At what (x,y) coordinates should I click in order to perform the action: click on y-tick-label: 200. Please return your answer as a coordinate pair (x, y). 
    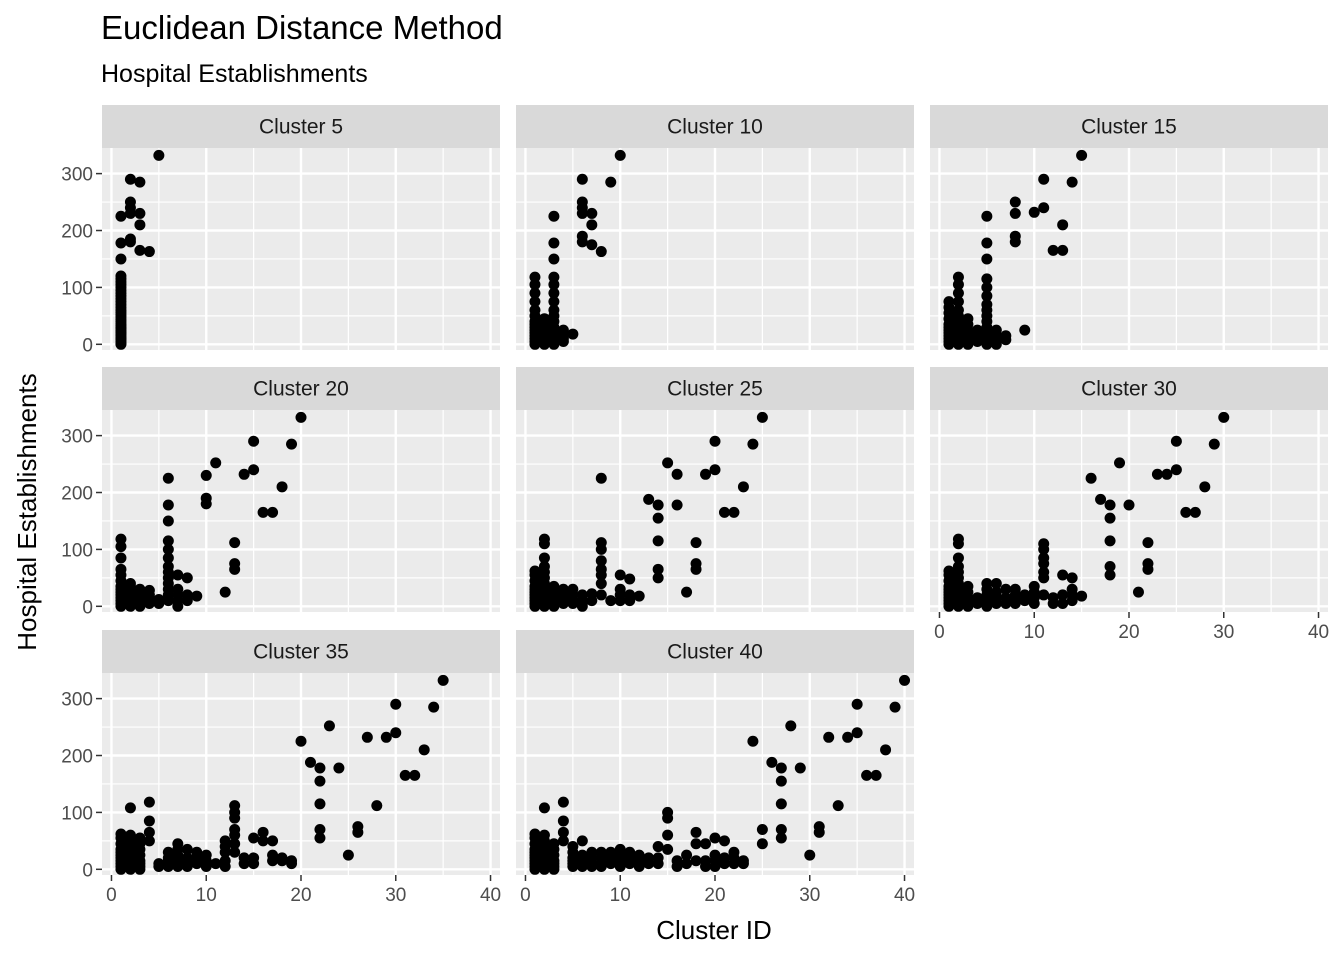
    Looking at the image, I should click on (77, 757).